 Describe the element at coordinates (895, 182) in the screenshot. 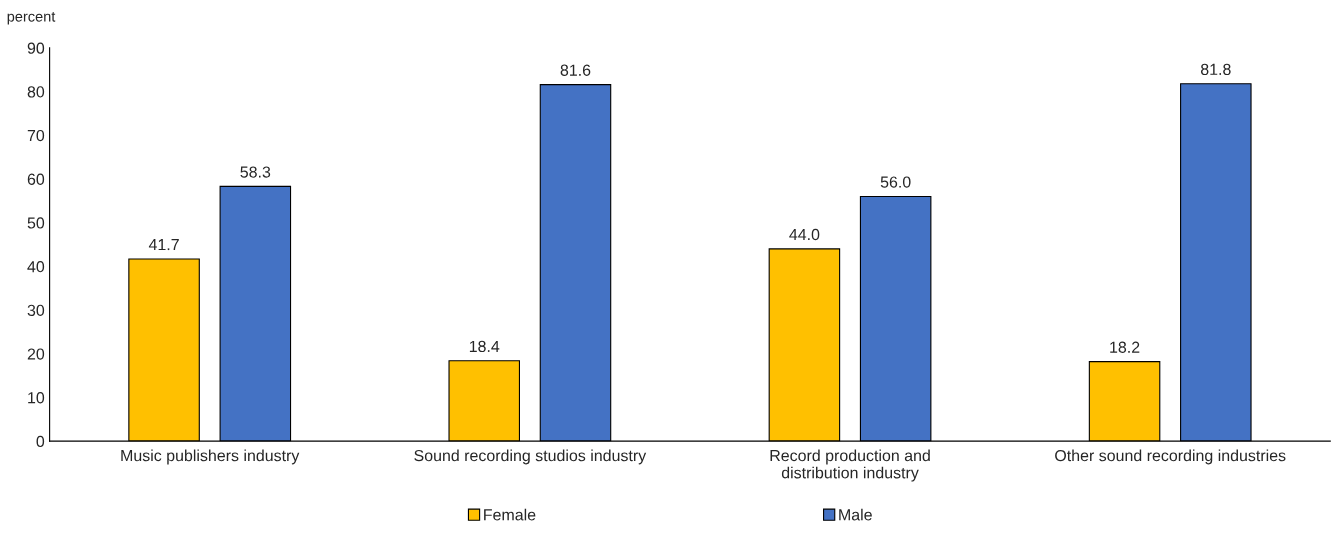

I see `data-label: 56.0` at that location.